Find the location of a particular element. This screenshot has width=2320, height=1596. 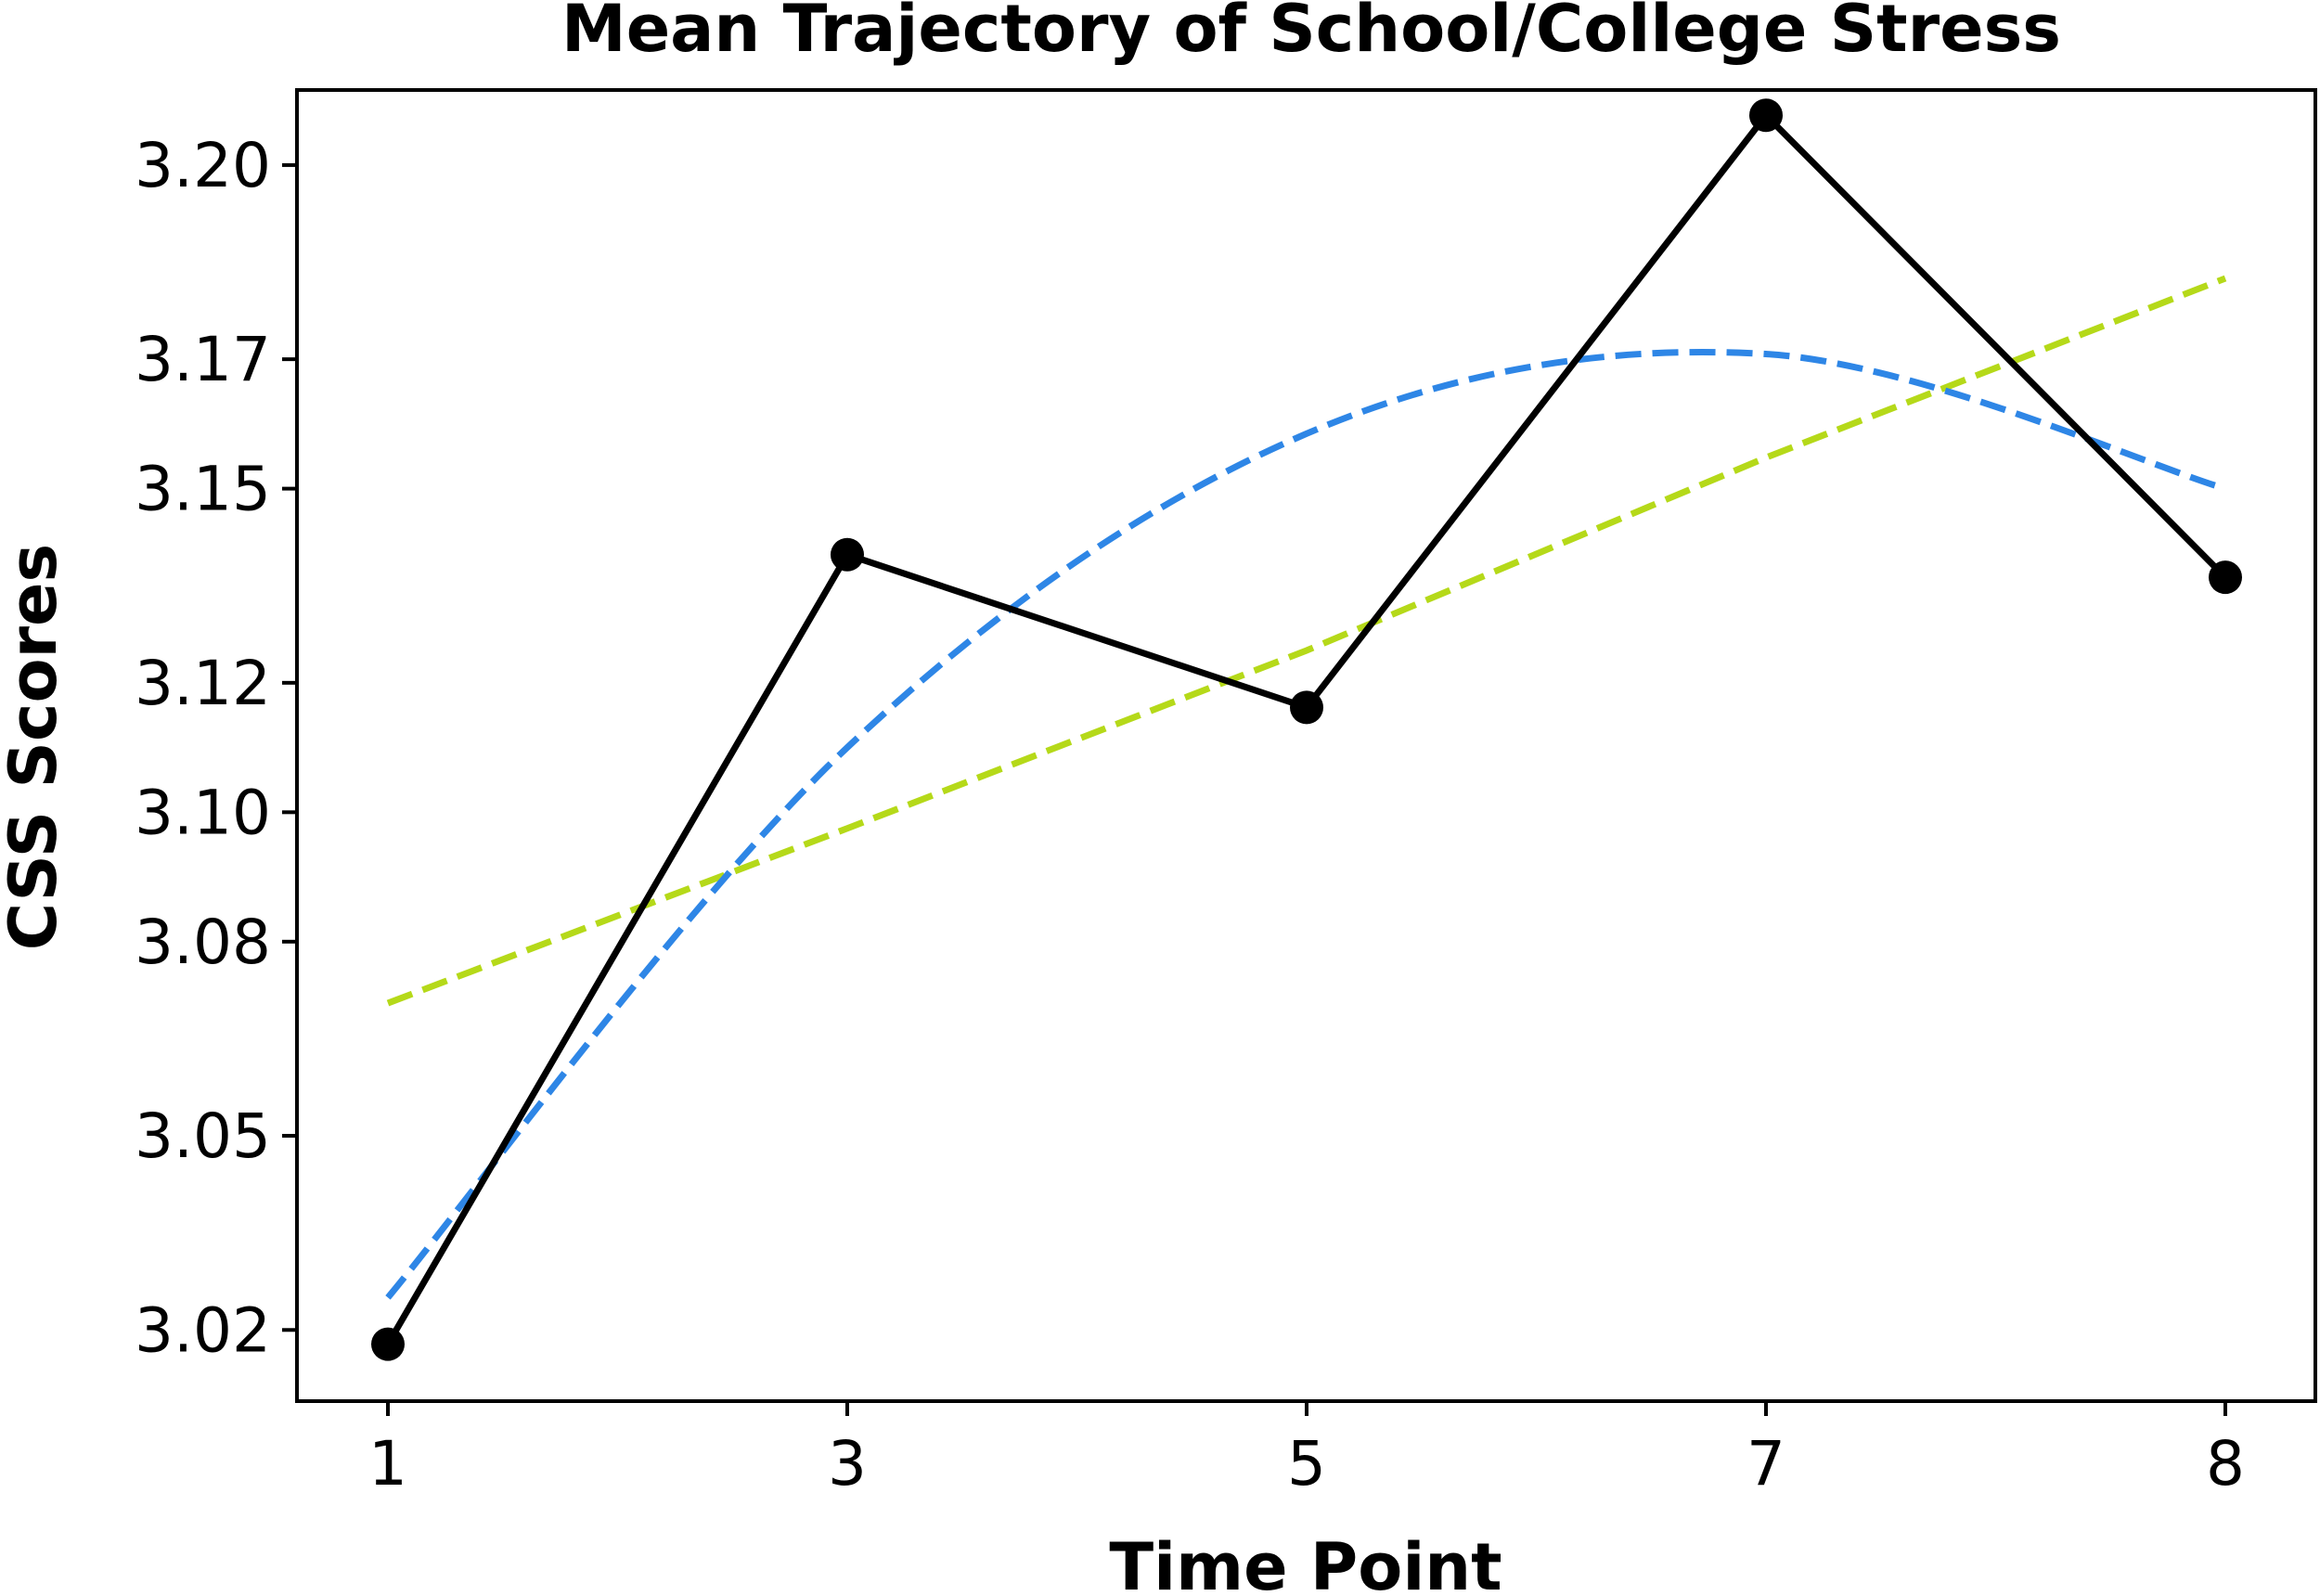

y-tick-label: 3.20 is located at coordinates (203, 166).